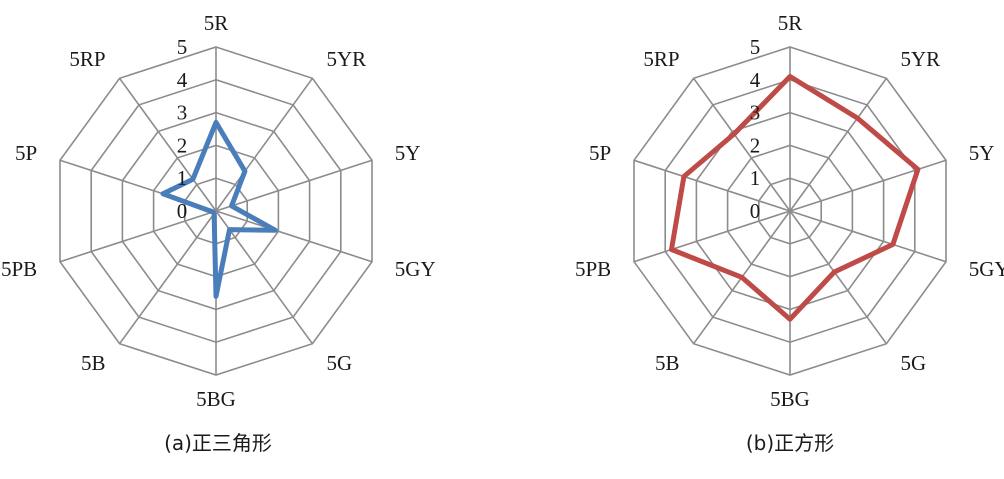 Image resolution: width=1004 pixels, height=479 pixels. I want to click on series-line, so click(795, 198).